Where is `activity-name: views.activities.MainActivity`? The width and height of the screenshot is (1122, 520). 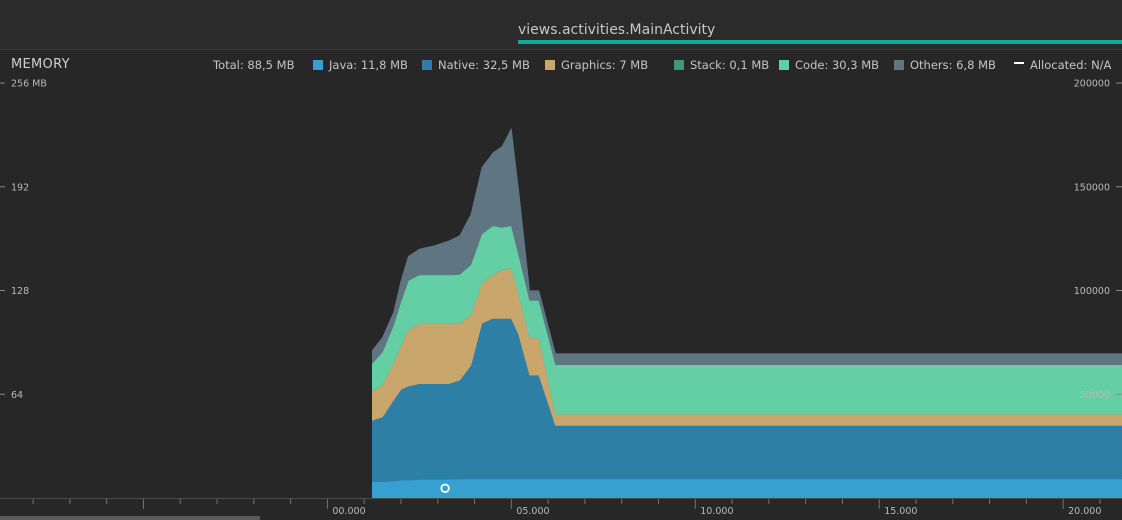 activity-name: views.activities.MainActivity is located at coordinates (617, 30).